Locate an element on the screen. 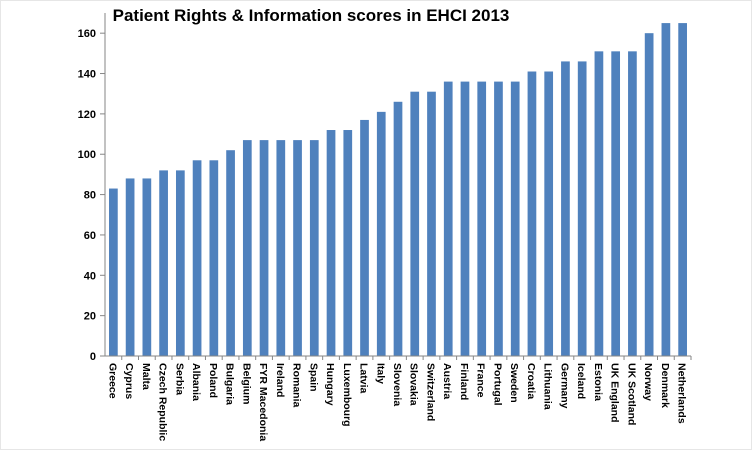 The width and height of the screenshot is (752, 451). x-tick-label: Spain is located at coordinates (313, 377).